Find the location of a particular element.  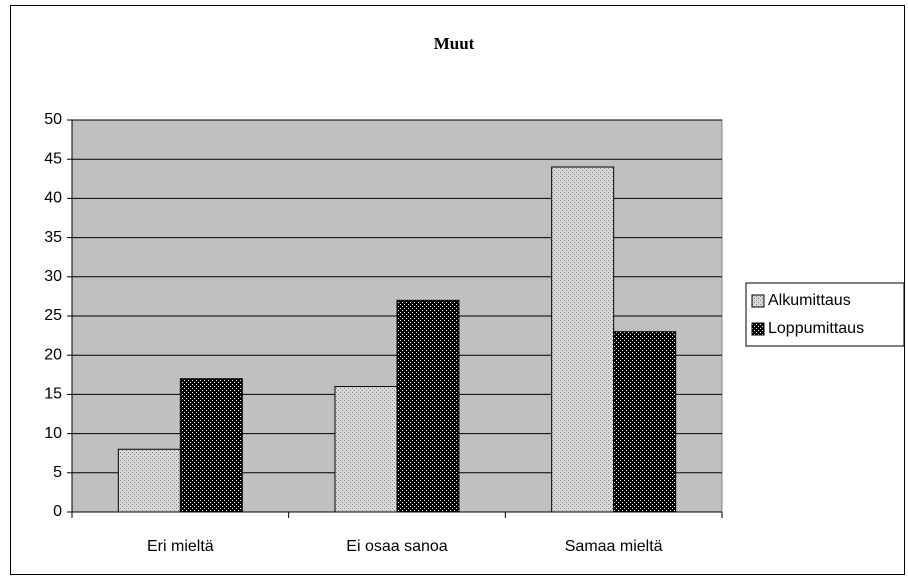

x-tick-label: Ei osaa sanoa is located at coordinates (397, 546).